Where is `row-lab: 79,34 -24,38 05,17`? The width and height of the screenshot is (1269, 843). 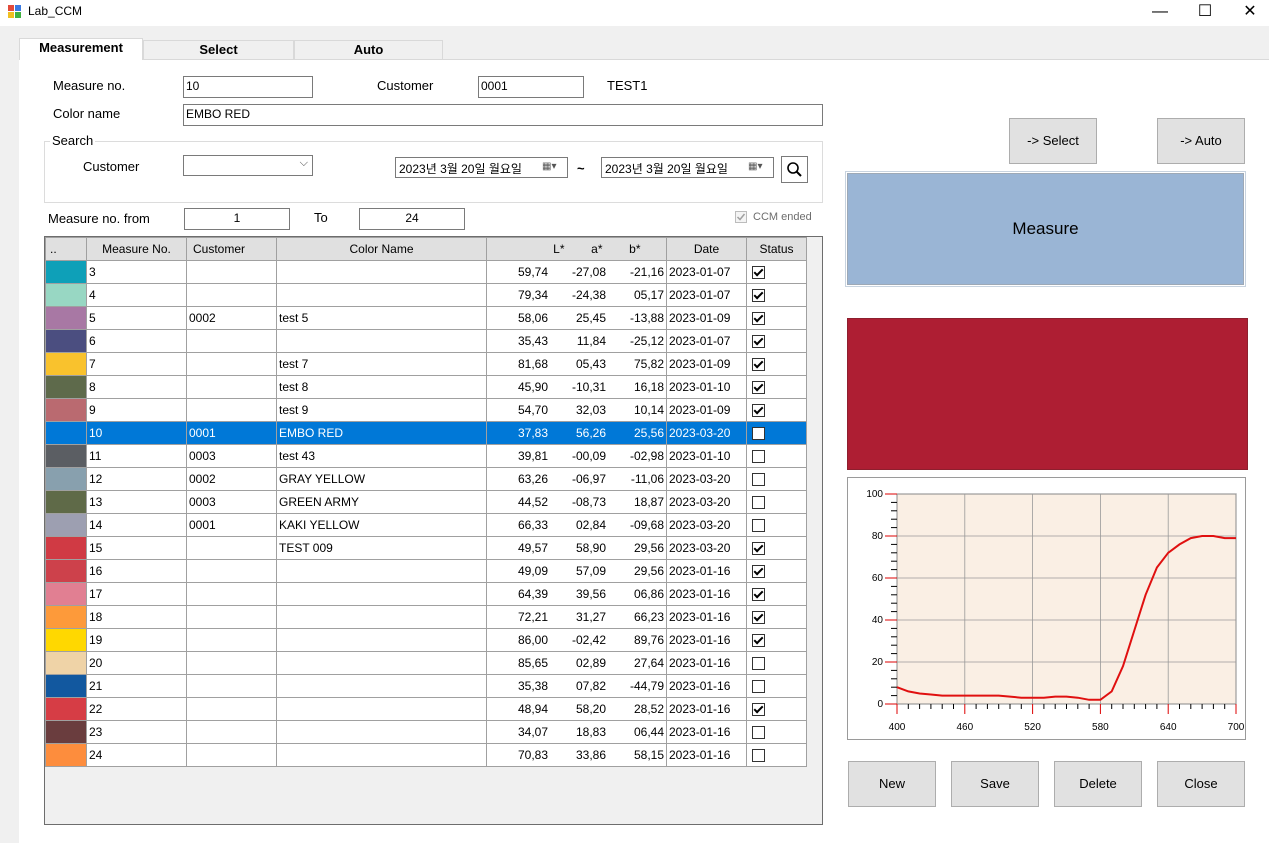 row-lab: 79,34 -24,38 05,17 is located at coordinates (576, 295).